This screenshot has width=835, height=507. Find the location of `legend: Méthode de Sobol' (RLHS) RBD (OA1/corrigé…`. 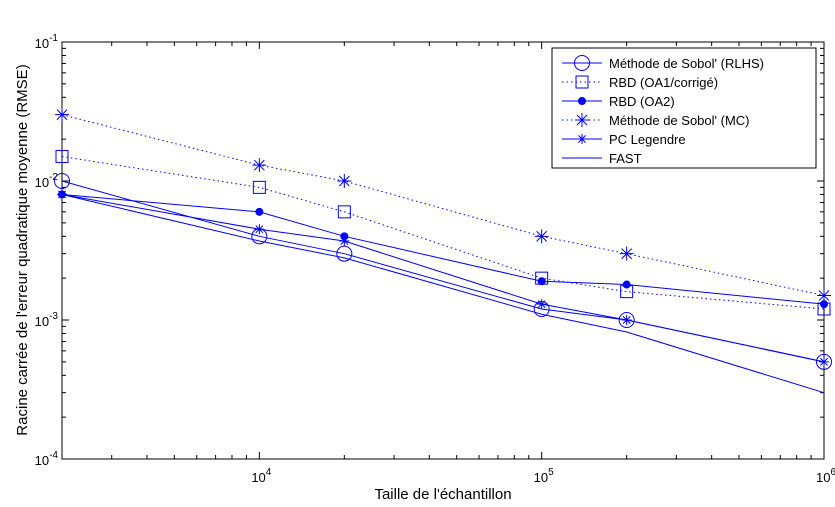

legend: Méthode de Sobol' (RLHS) RBD (OA1/corrigé… is located at coordinates (684, 108).